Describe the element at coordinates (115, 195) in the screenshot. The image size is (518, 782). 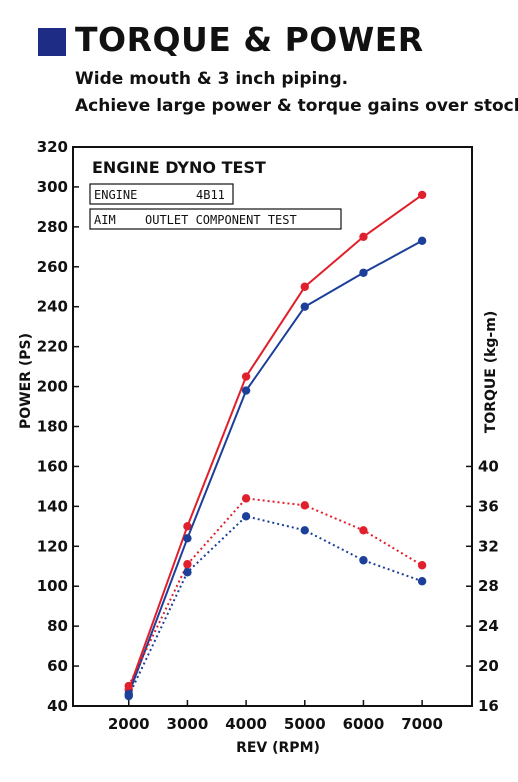
I see `engine-box-label: ENGINE` at that location.